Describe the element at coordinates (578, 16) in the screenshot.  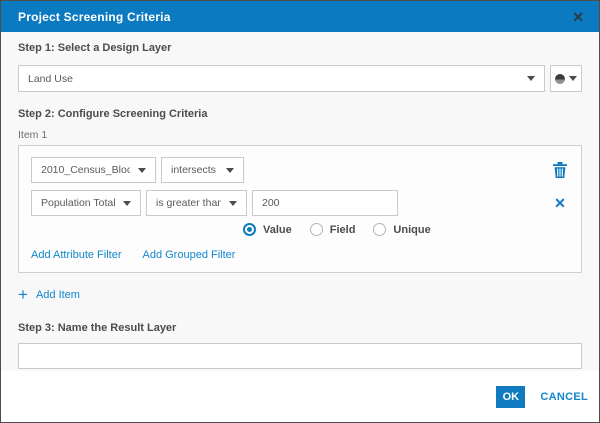
I see `close-icon: ✕` at that location.